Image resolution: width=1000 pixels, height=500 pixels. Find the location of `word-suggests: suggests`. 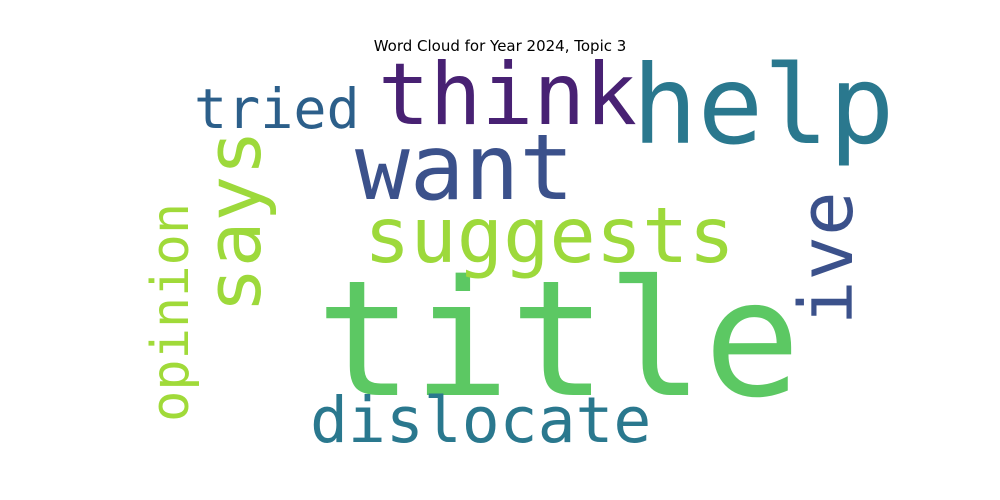

word-suggests: suggests is located at coordinates (549, 236).